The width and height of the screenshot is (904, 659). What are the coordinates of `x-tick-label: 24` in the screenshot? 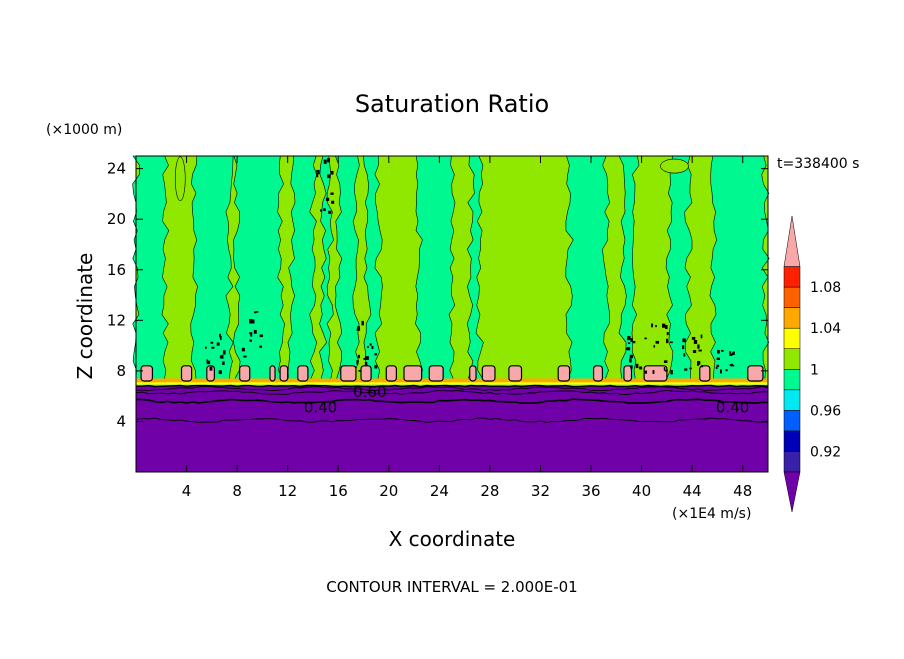 It's located at (439, 491).